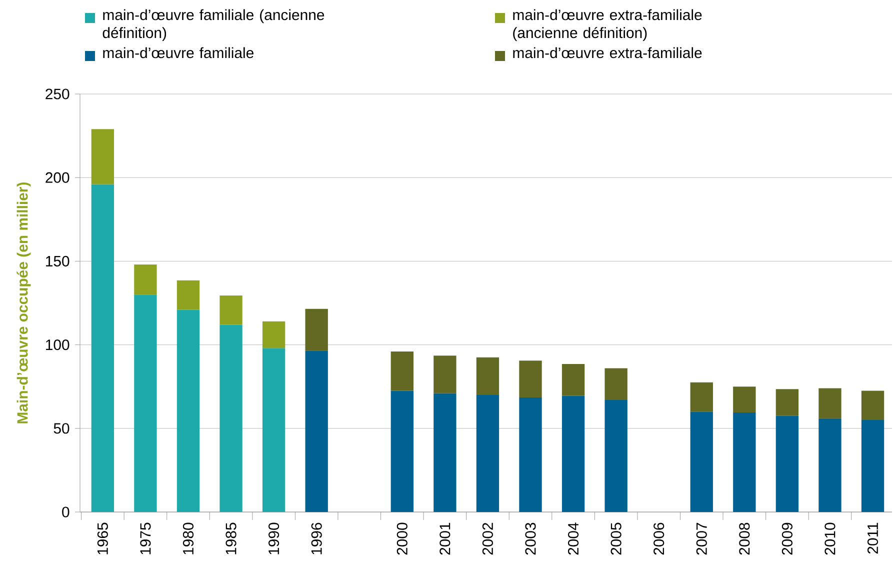  Describe the element at coordinates (607, 25) in the screenshot. I see `legend-label: main-d’œuvre extra-familiale (ancienne définition)` at that location.